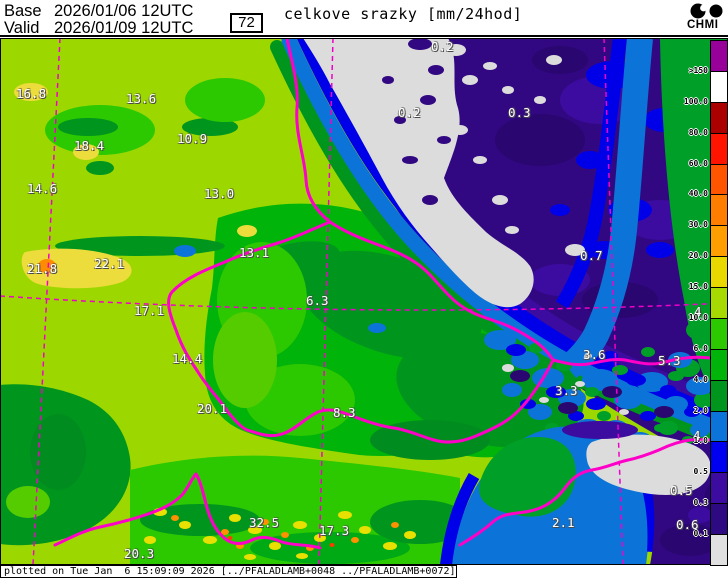 The image size is (728, 578). What do you see at coordinates (519, 112) in the screenshot?
I see `map-value-label: 0.3` at bounding box center [519, 112].